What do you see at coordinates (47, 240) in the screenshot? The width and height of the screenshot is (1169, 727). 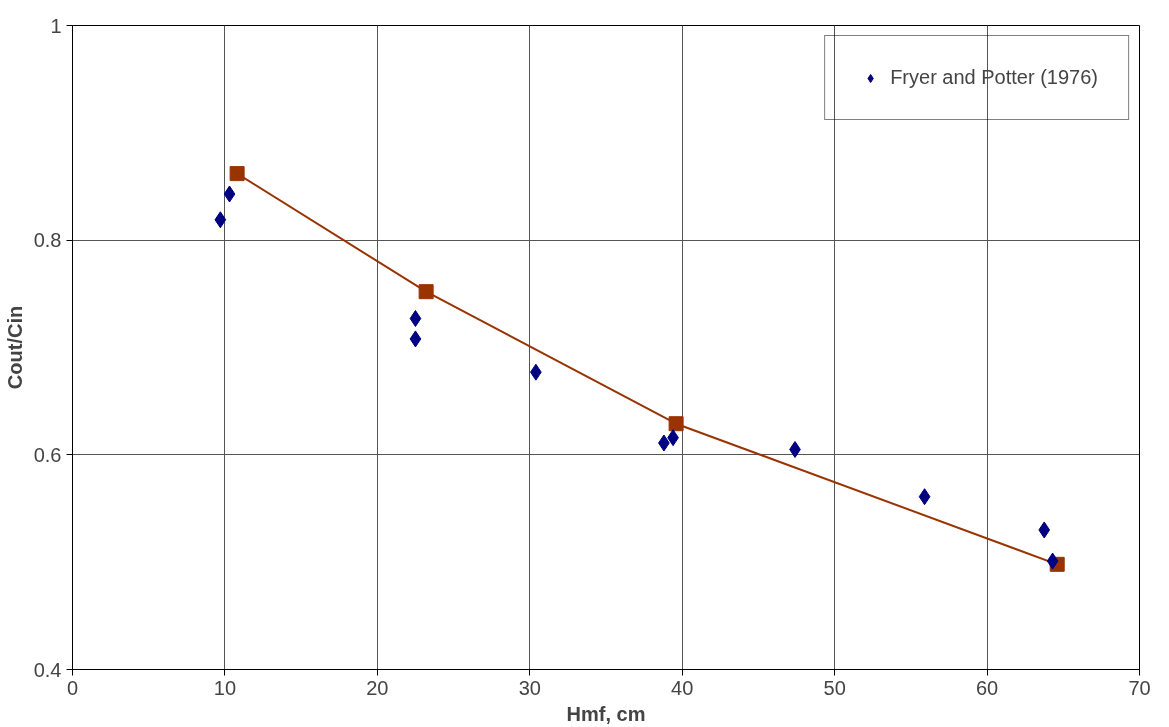 I see `y-tick-label: 0.8` at bounding box center [47, 240].